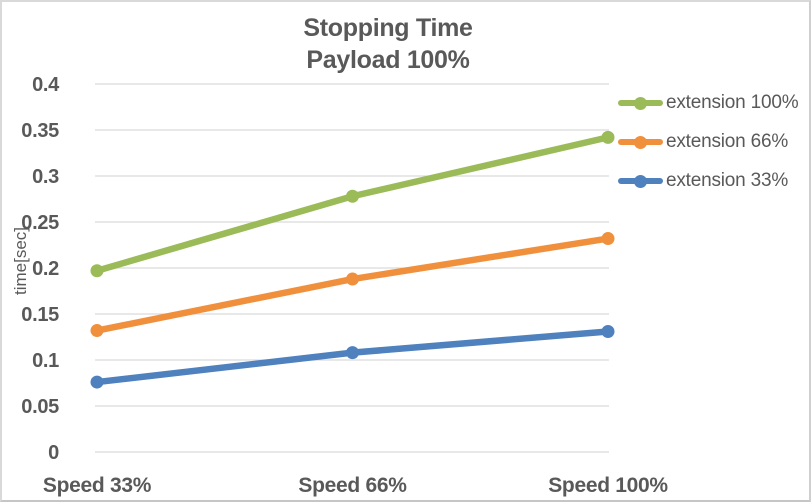 This screenshot has width=811, height=502. I want to click on legend-entry-extension-33: extension 33%, so click(703, 181).